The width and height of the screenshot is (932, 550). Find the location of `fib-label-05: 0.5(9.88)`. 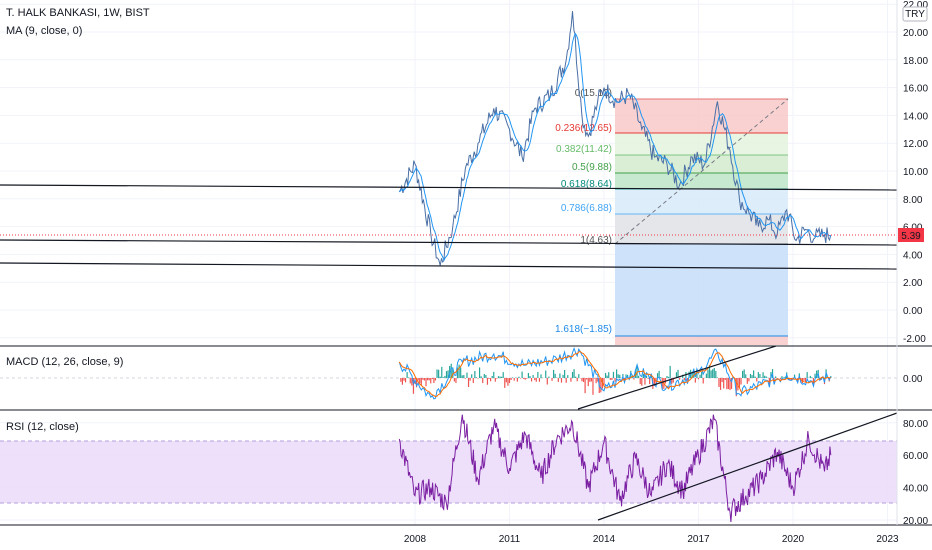

fib-label-05: 0.5(9.88) is located at coordinates (592, 167).